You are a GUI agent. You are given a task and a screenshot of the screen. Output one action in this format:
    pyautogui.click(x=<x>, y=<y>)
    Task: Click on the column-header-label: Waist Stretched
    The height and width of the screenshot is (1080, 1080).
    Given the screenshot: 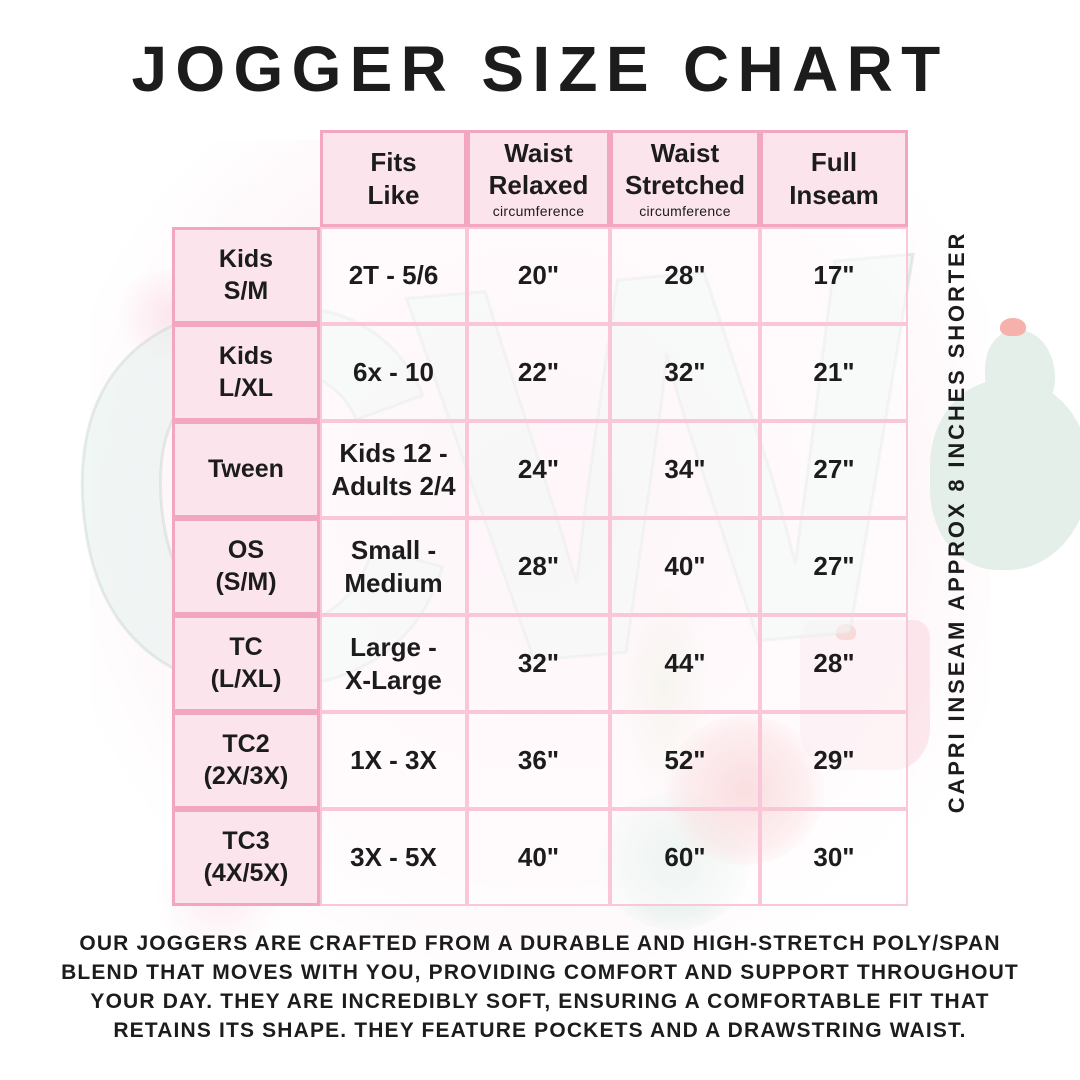 What is the action you would take?
    pyautogui.click(x=685, y=169)
    